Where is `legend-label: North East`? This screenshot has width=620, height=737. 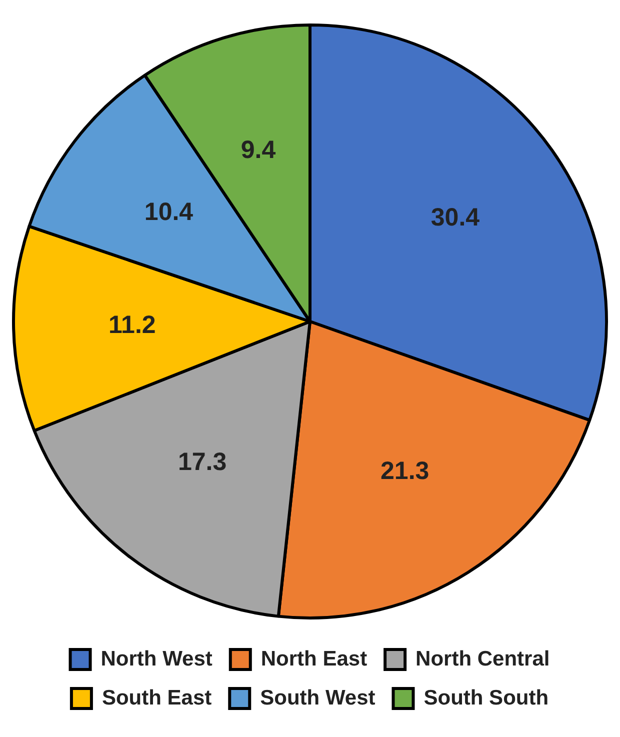
legend-label: North East is located at coordinates (314, 658).